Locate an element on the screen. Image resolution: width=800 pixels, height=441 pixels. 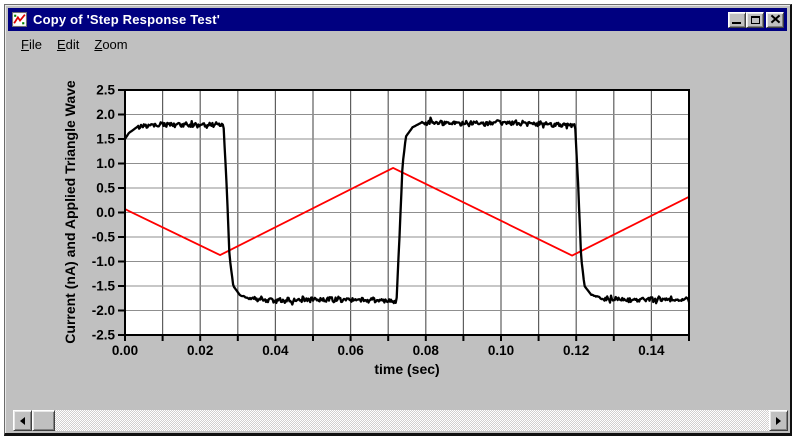
maximize-button is located at coordinates (755, 19).